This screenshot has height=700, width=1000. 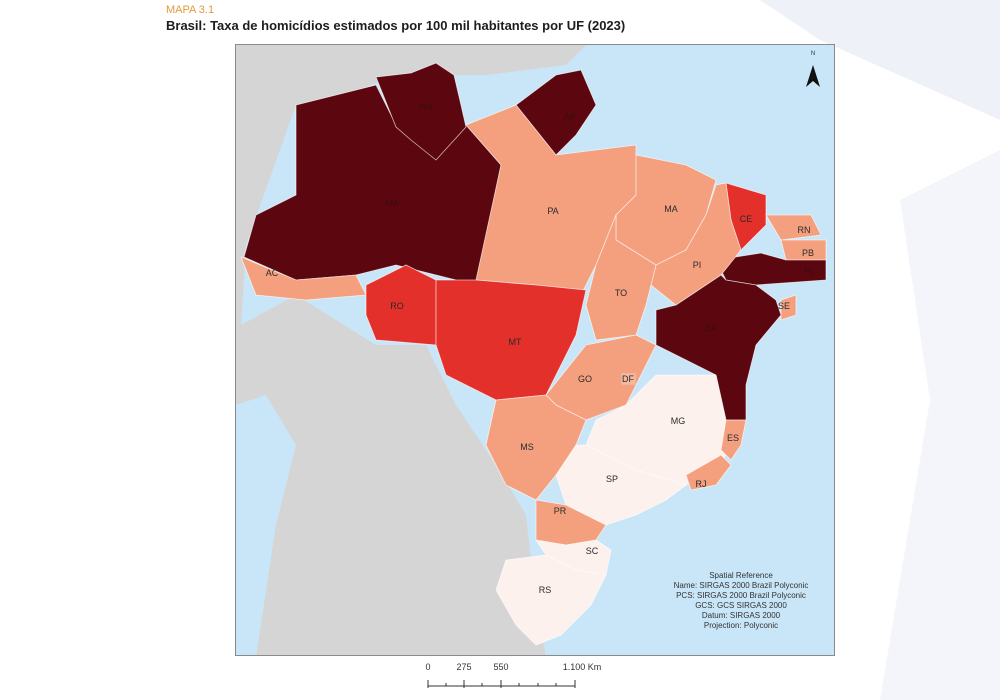 I want to click on uf-label-df: DF, so click(x=628, y=379).